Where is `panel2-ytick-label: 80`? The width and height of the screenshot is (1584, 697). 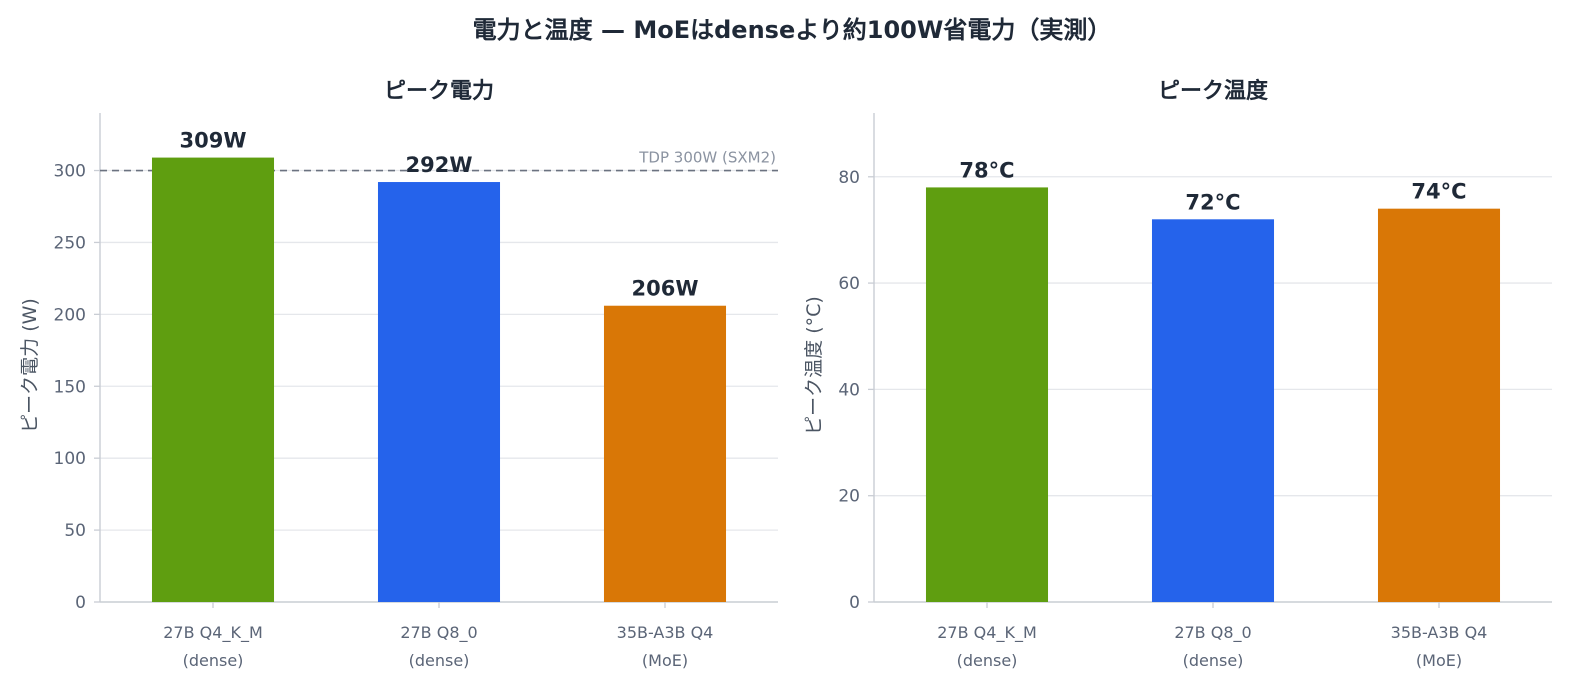 panel2-ytick-label: 80 is located at coordinates (849, 178).